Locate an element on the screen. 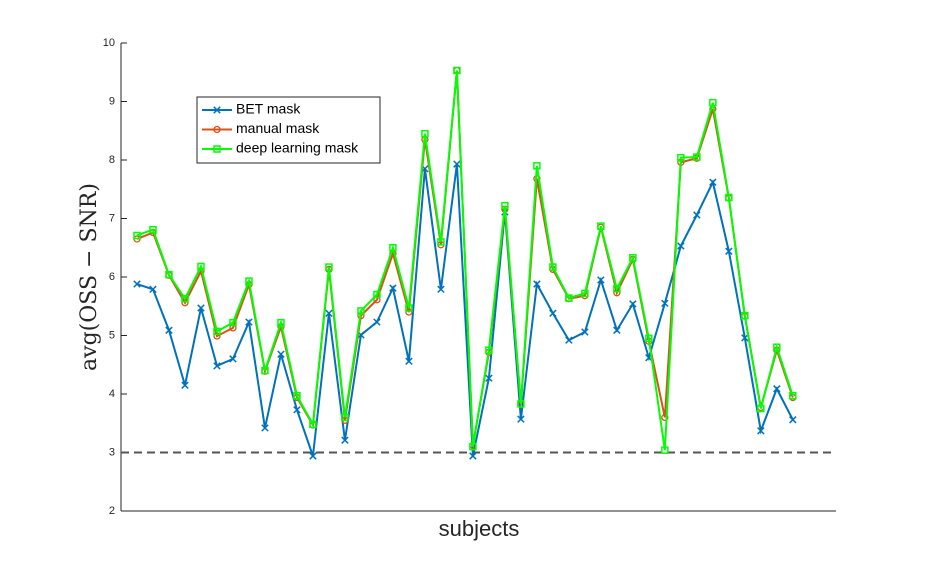 The image size is (927, 574). x-axis-label: subjects is located at coordinates (479, 528).